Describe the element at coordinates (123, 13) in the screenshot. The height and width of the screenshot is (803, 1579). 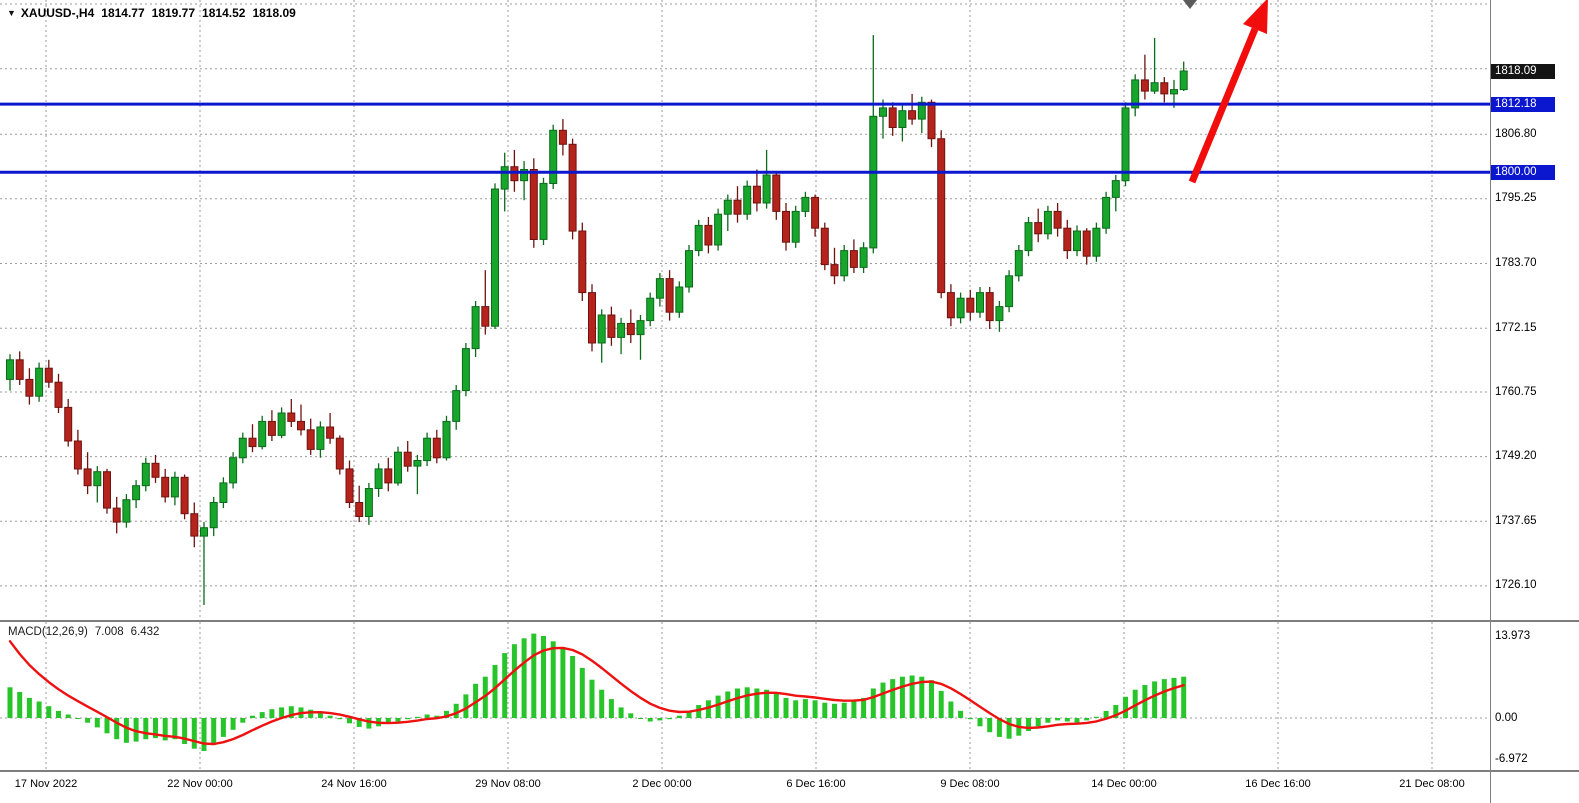
I see `ohlc-open: 1814.77` at that location.